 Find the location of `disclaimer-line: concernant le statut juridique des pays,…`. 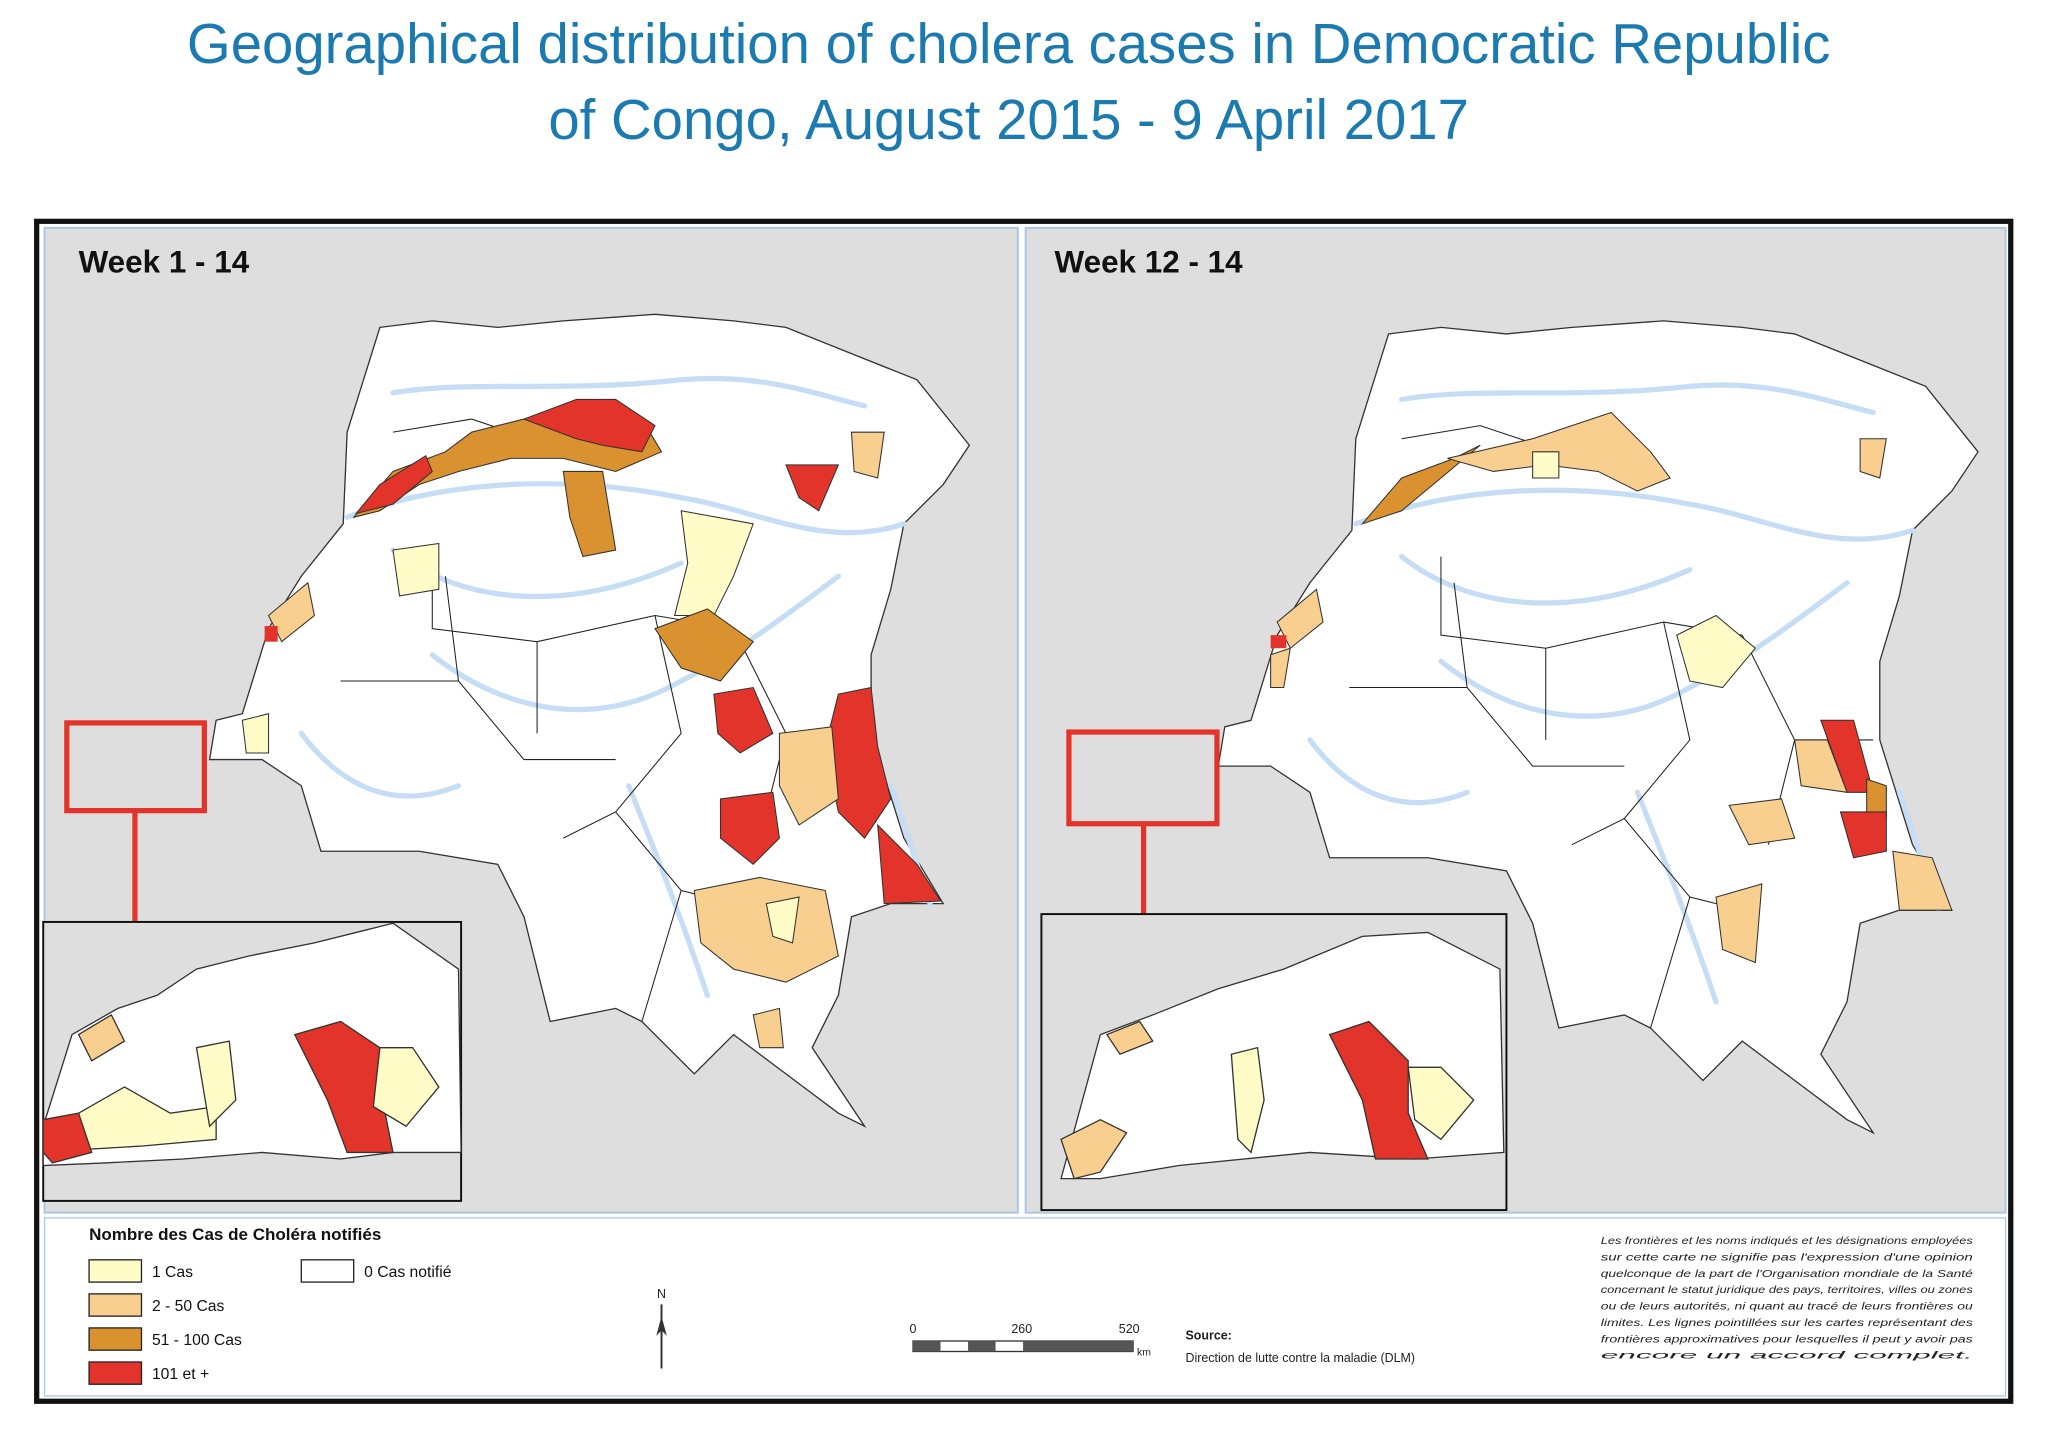

disclaimer-line: concernant le statut juridique des pays,… is located at coordinates (1787, 1290).